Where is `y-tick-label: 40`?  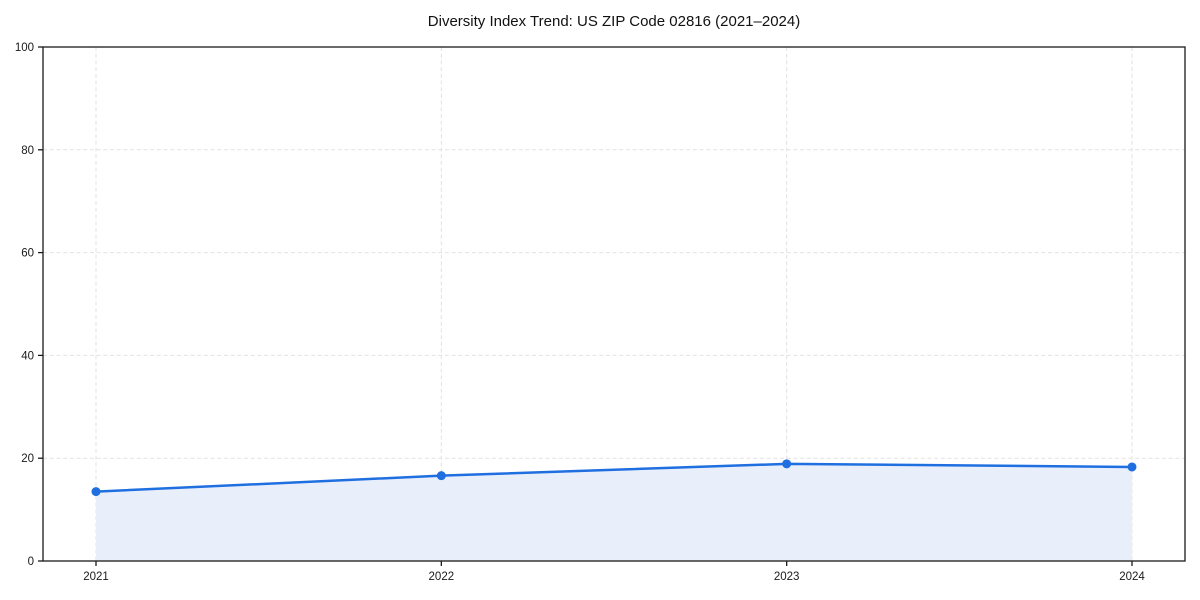
y-tick-label: 40 is located at coordinates (27, 356).